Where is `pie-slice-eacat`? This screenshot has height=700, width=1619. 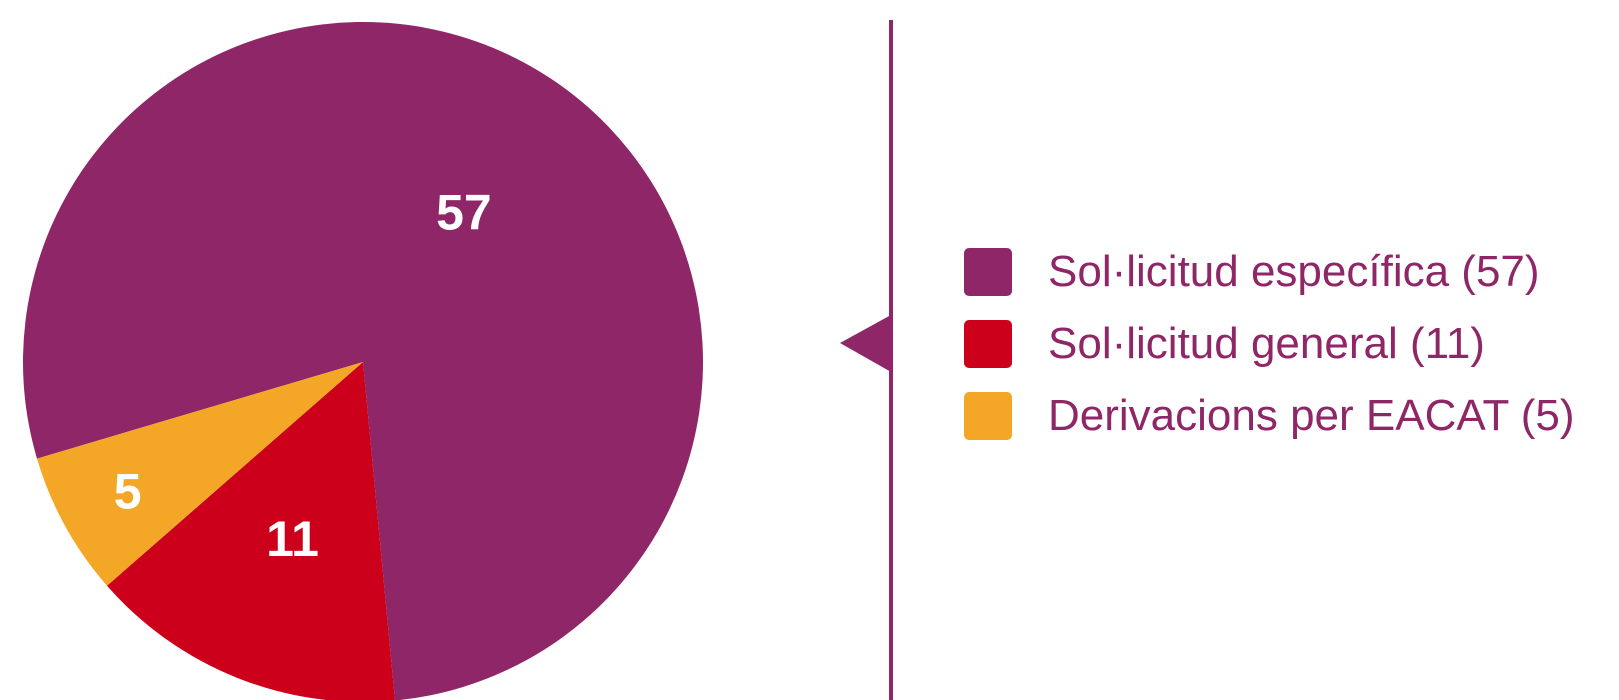
pie-slice-eacat is located at coordinates (200, 474).